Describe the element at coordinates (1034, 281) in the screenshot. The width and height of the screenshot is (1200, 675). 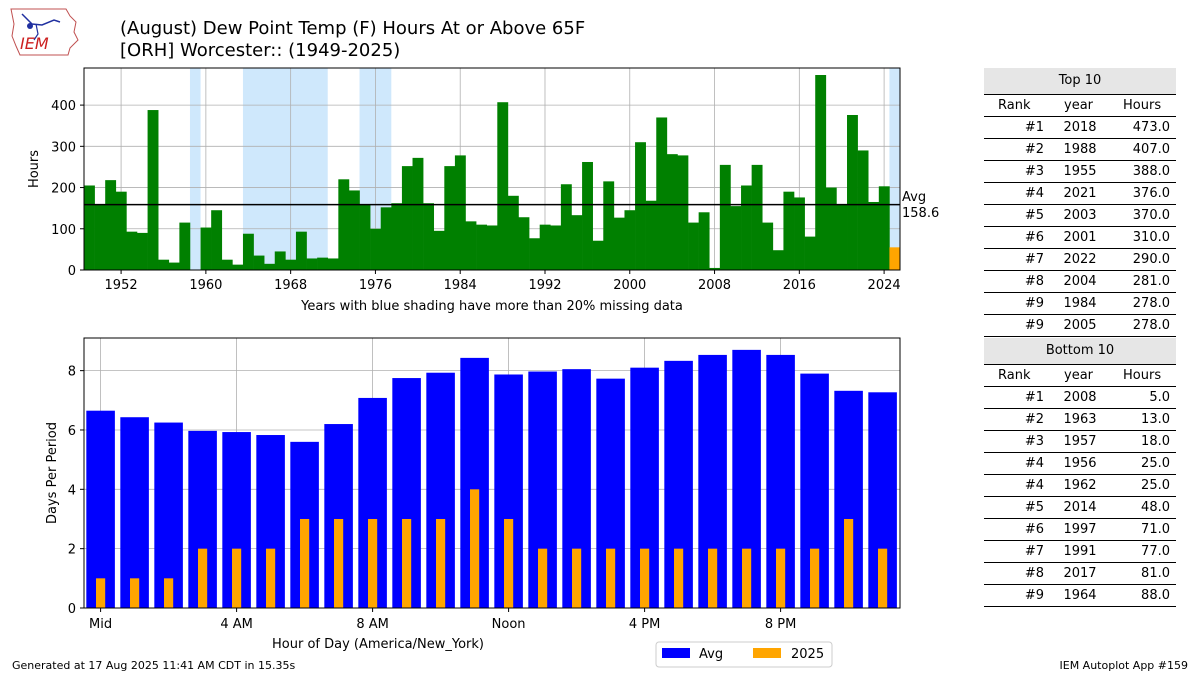
I see `rank-cell: #8` at that location.